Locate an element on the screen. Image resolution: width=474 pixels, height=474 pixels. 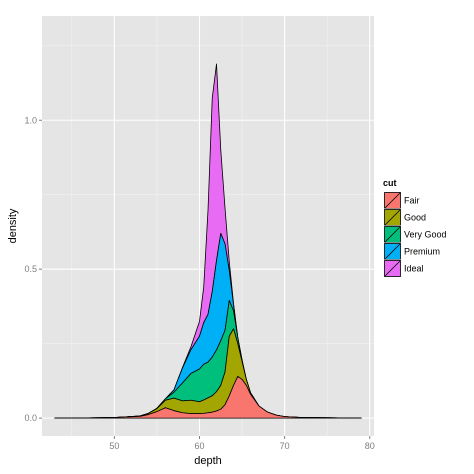
x-tick-label: 70 is located at coordinates (285, 446).